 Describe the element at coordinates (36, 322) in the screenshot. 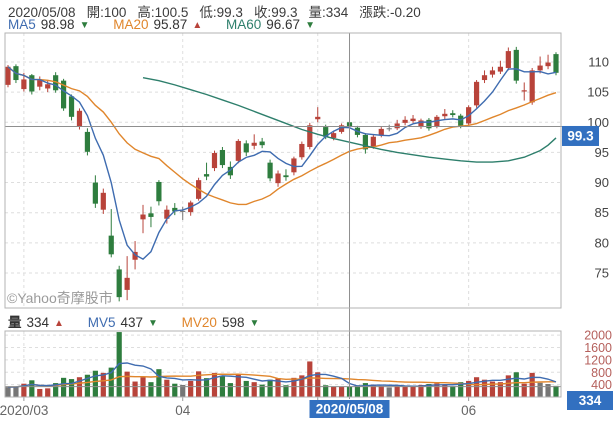

I see `vol-legend-item: 量 334 ▲` at that location.